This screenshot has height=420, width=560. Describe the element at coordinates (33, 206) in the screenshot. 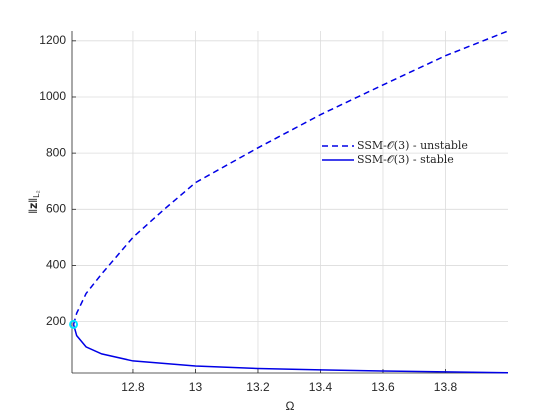

I see `y-label-main: ‖𝐳‖` at that location.